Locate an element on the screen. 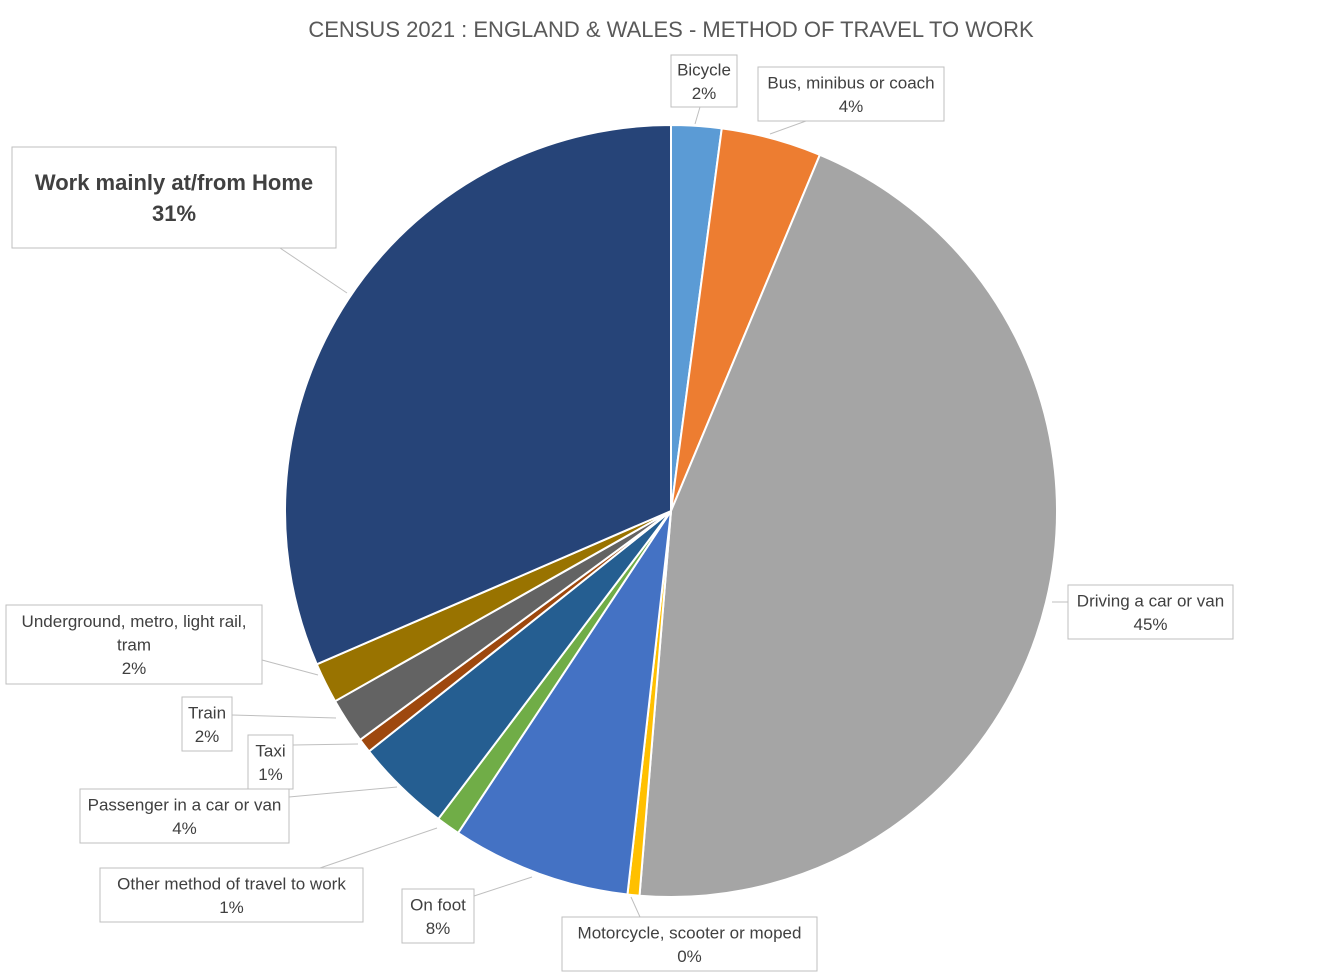  data-label-bus-minibus-or-coach: Bus, minibus or coach 4% is located at coordinates (851, 94).